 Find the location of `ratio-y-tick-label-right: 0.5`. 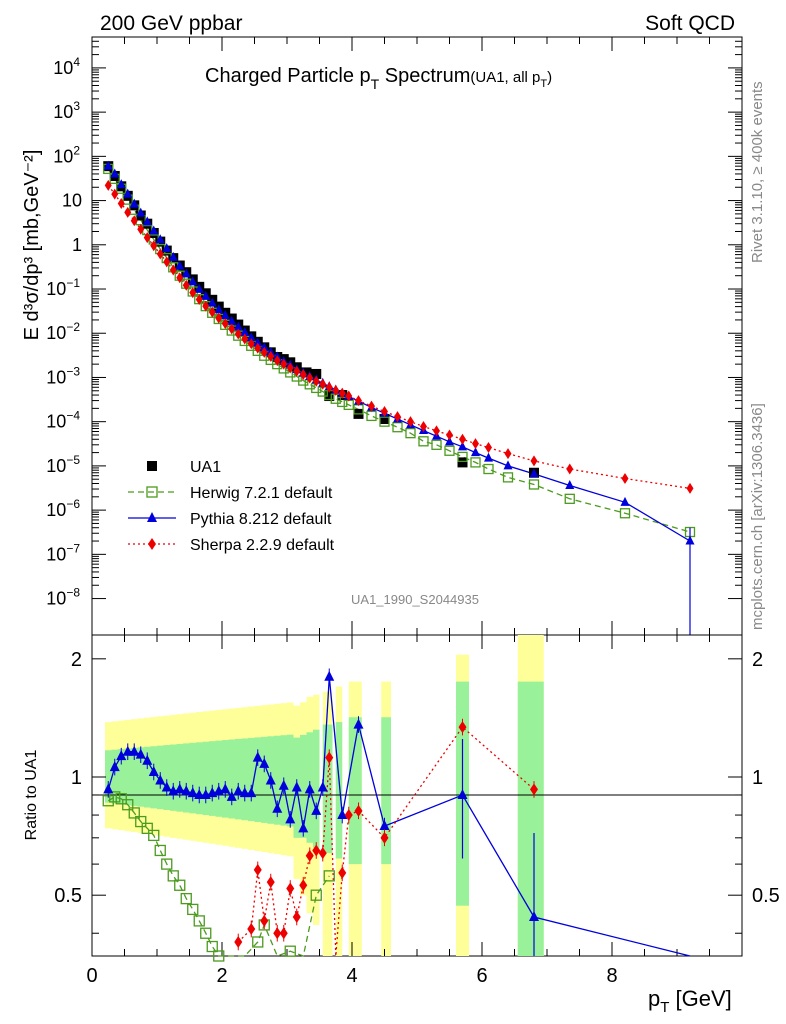

ratio-y-tick-label-right: 0.5 is located at coordinates (766, 896).